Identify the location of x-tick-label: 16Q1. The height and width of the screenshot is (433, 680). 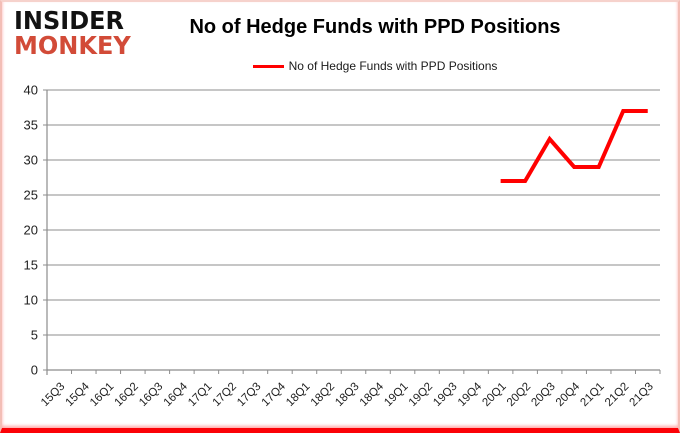
(102, 395).